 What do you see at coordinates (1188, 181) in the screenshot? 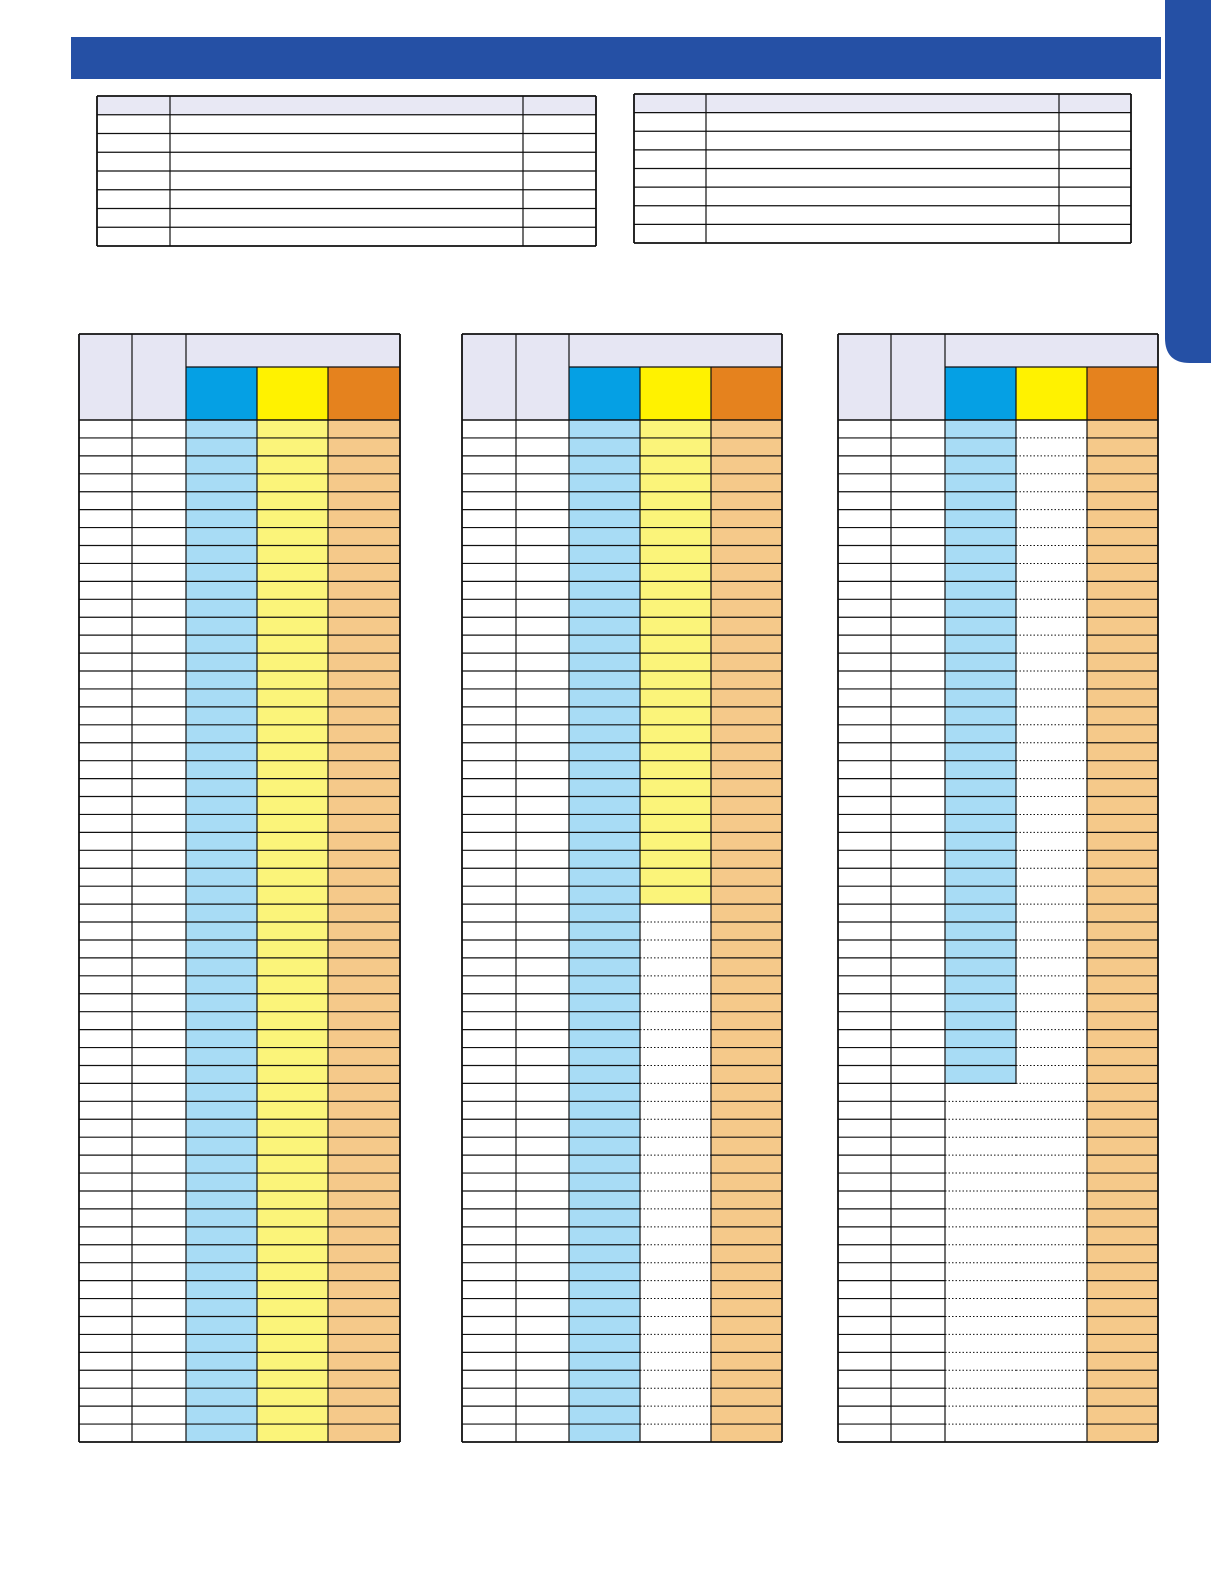
I see `side-tab` at bounding box center [1188, 181].